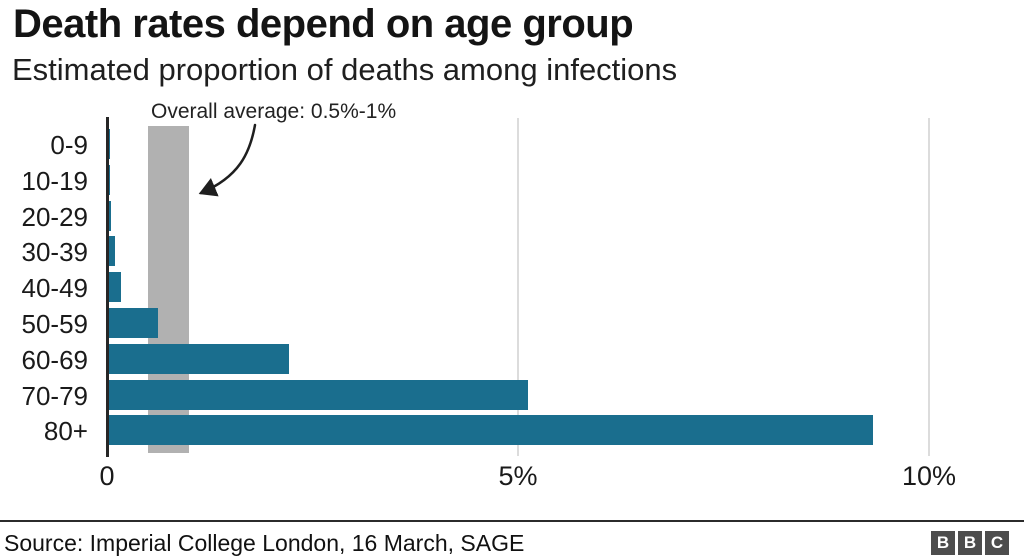  Describe the element at coordinates (997, 543) in the screenshot. I see `bbc-logo-letter-c: C` at that location.